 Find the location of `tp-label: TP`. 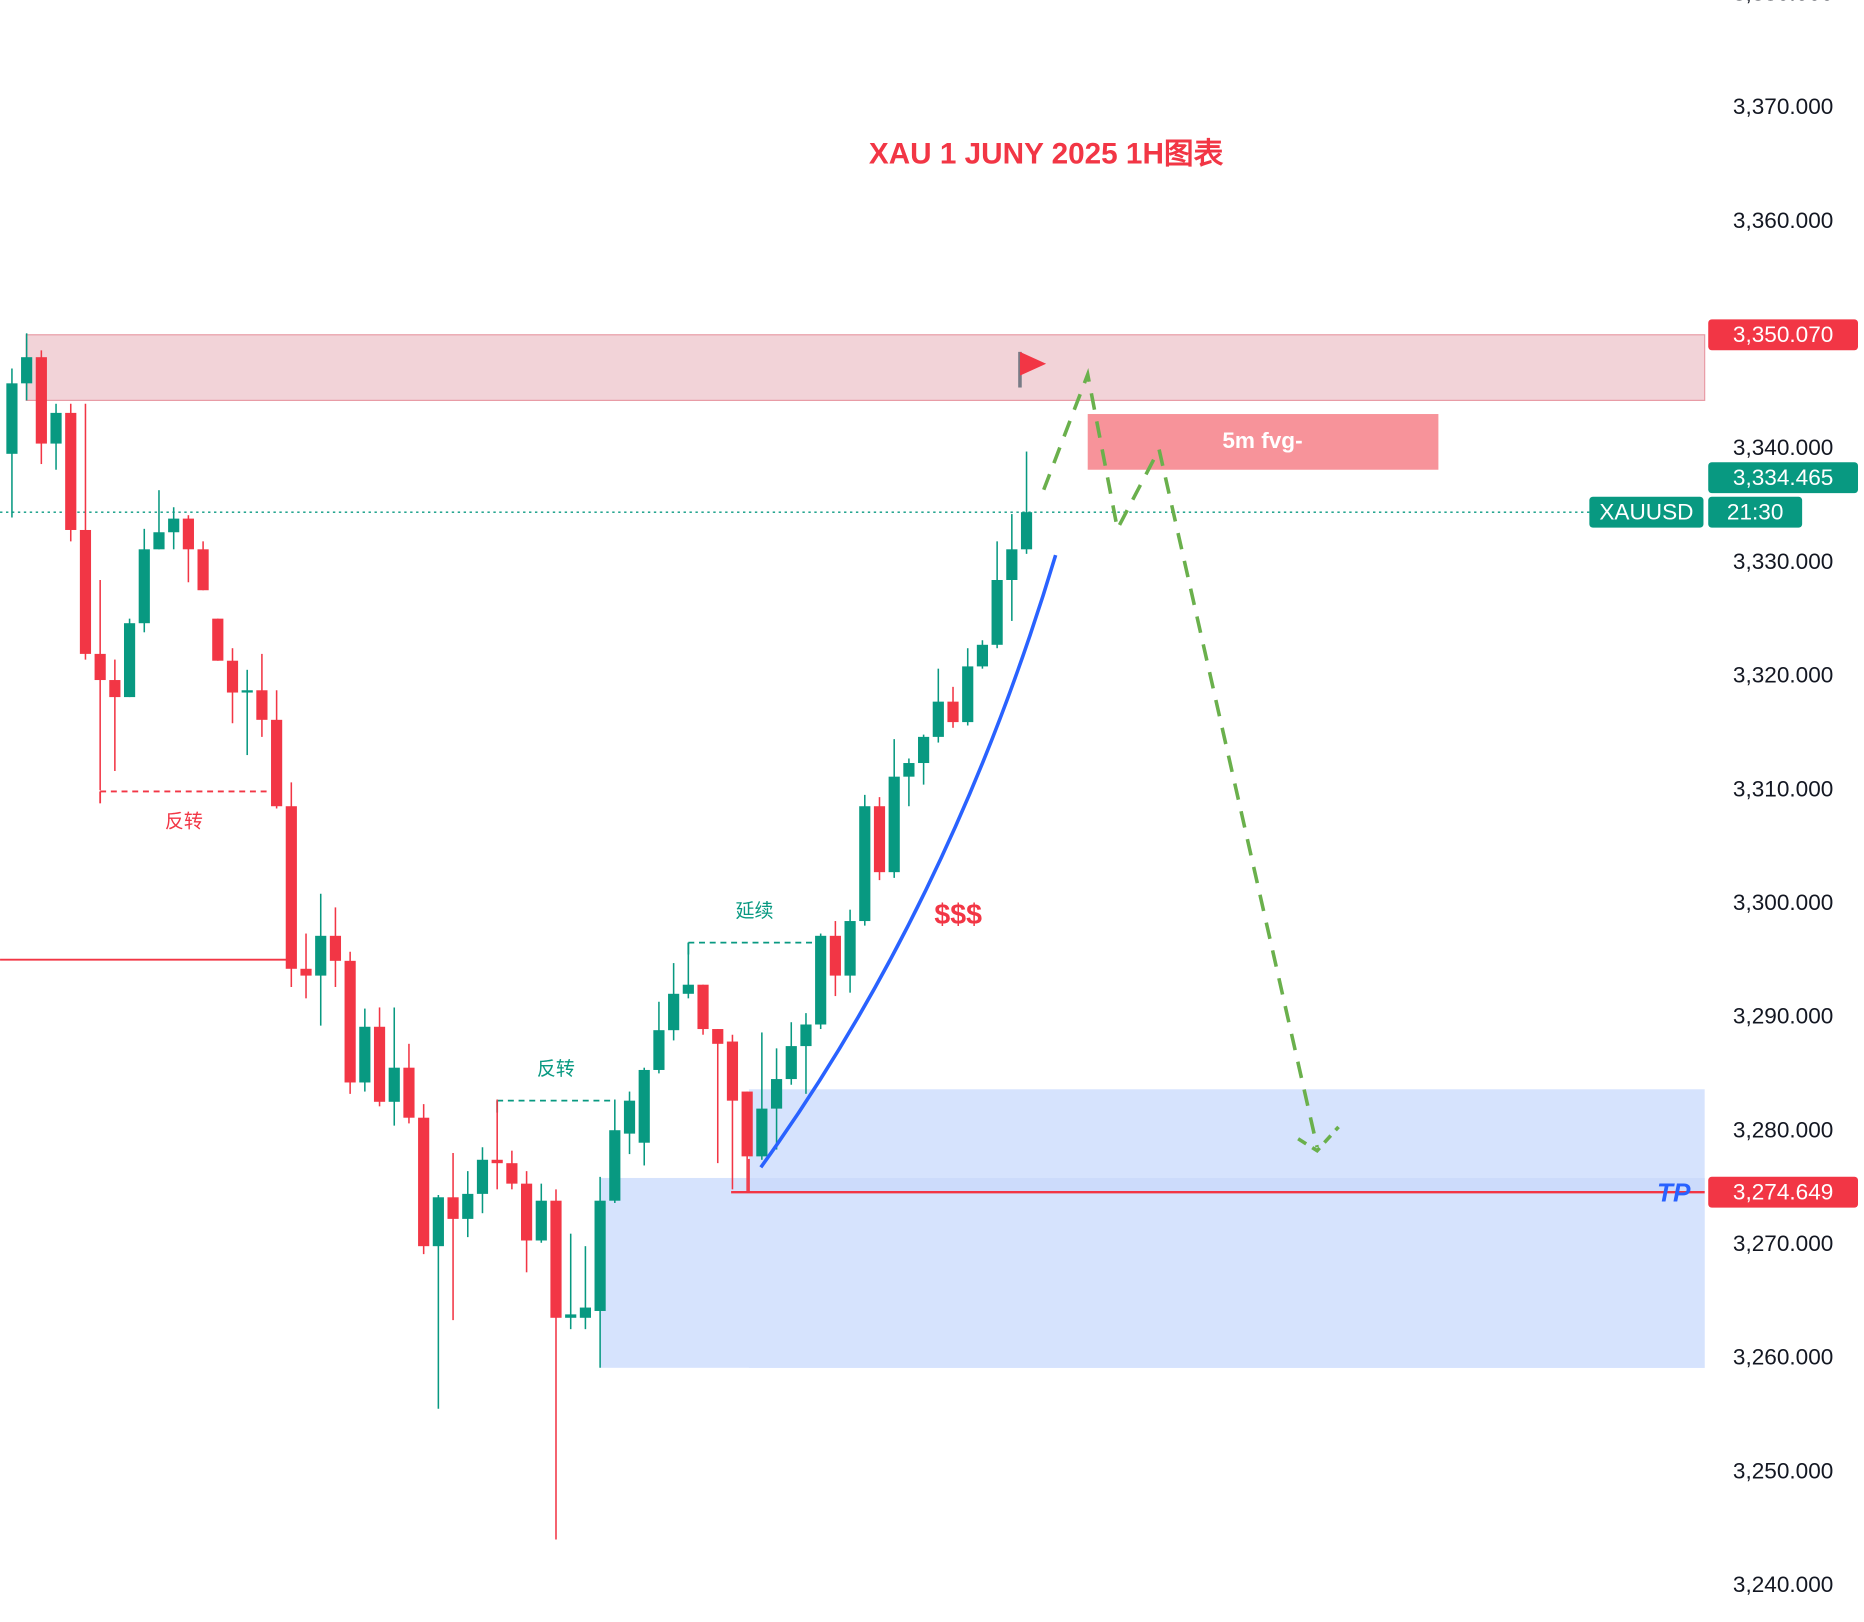

tp-label: TP is located at coordinates (1674, 1192).